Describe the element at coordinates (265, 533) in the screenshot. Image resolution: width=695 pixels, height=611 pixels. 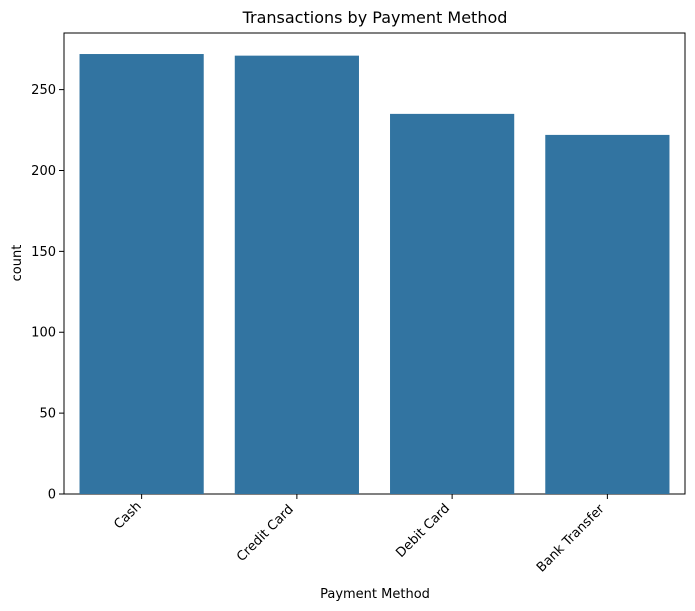
I see `x-tick-label: Credit Card` at that location.